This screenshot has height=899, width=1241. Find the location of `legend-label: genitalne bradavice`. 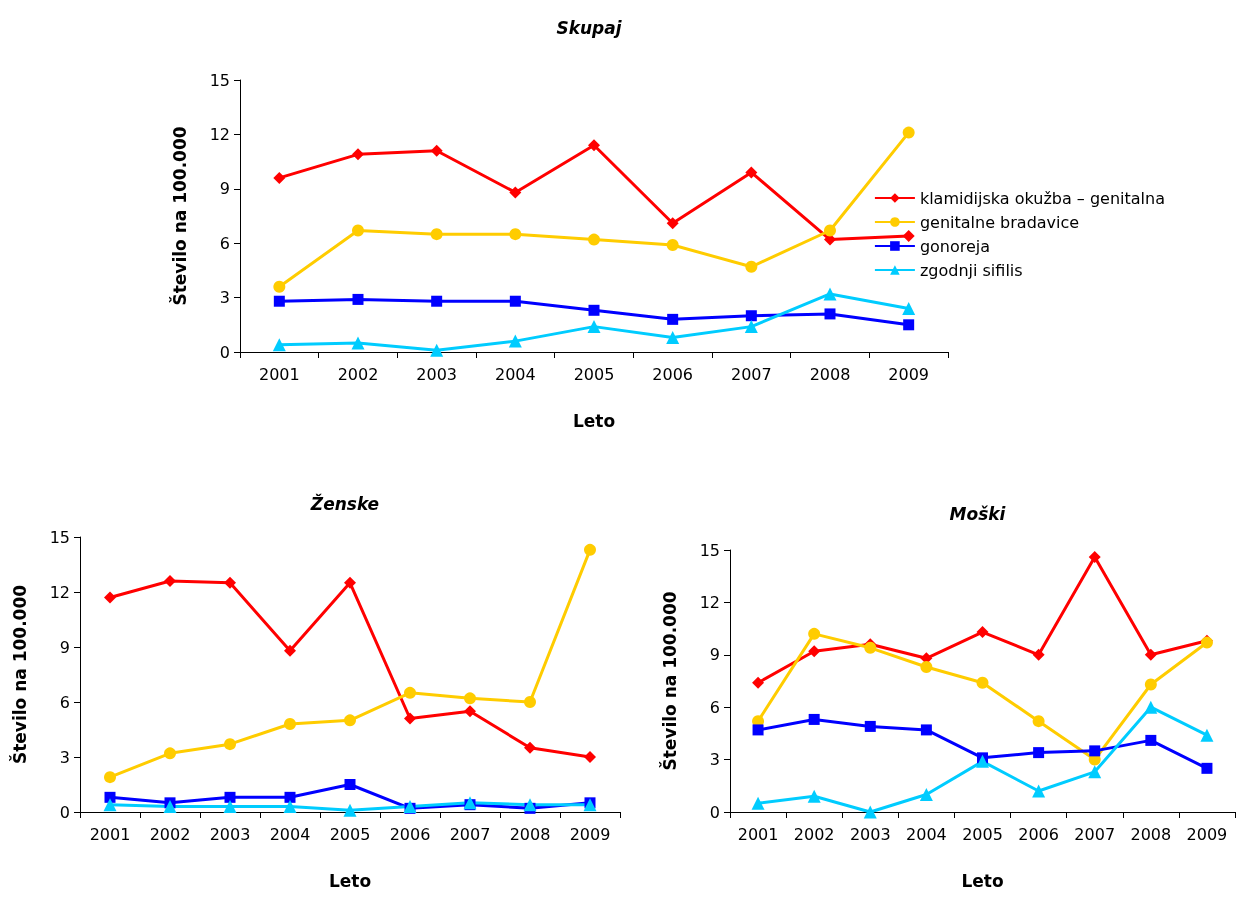

legend-label: genitalne bradavice is located at coordinates (999, 222).